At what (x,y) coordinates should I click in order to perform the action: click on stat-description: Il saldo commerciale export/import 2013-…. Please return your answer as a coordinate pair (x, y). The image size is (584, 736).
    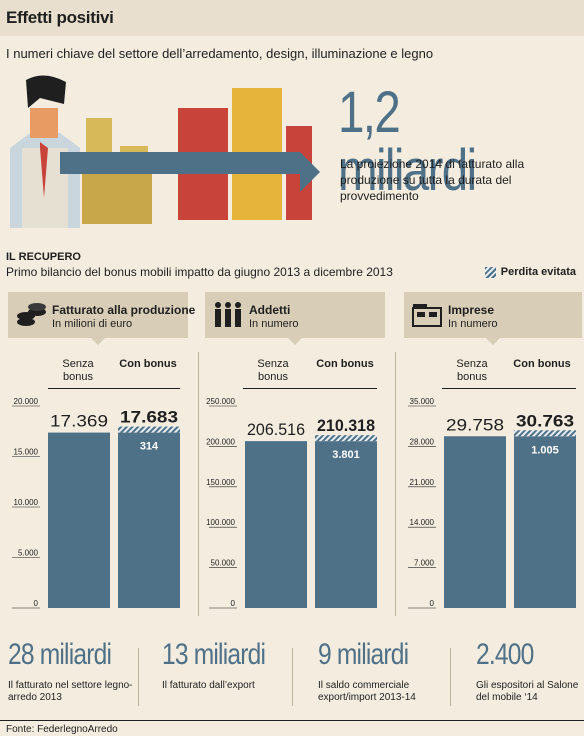
    Looking at the image, I should click on (367, 691).